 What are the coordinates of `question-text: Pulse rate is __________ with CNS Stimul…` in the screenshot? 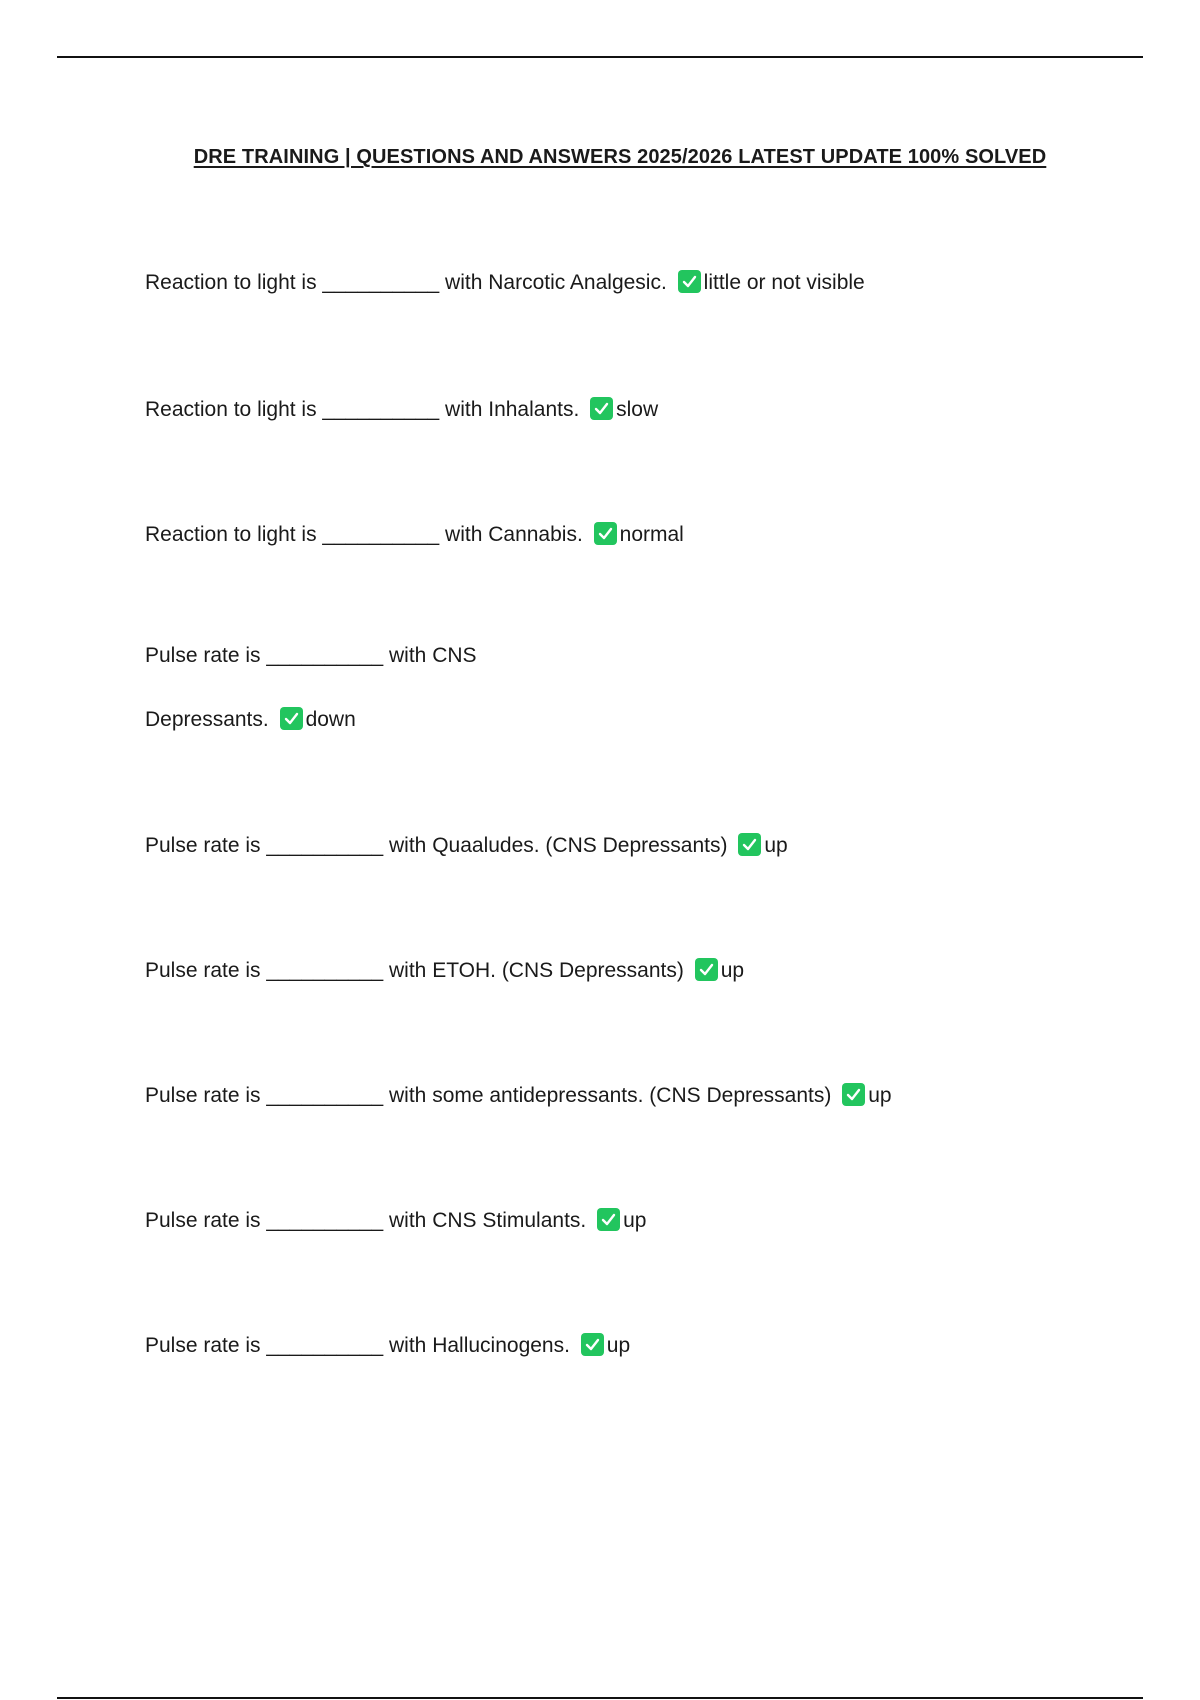 It's located at (366, 1220).